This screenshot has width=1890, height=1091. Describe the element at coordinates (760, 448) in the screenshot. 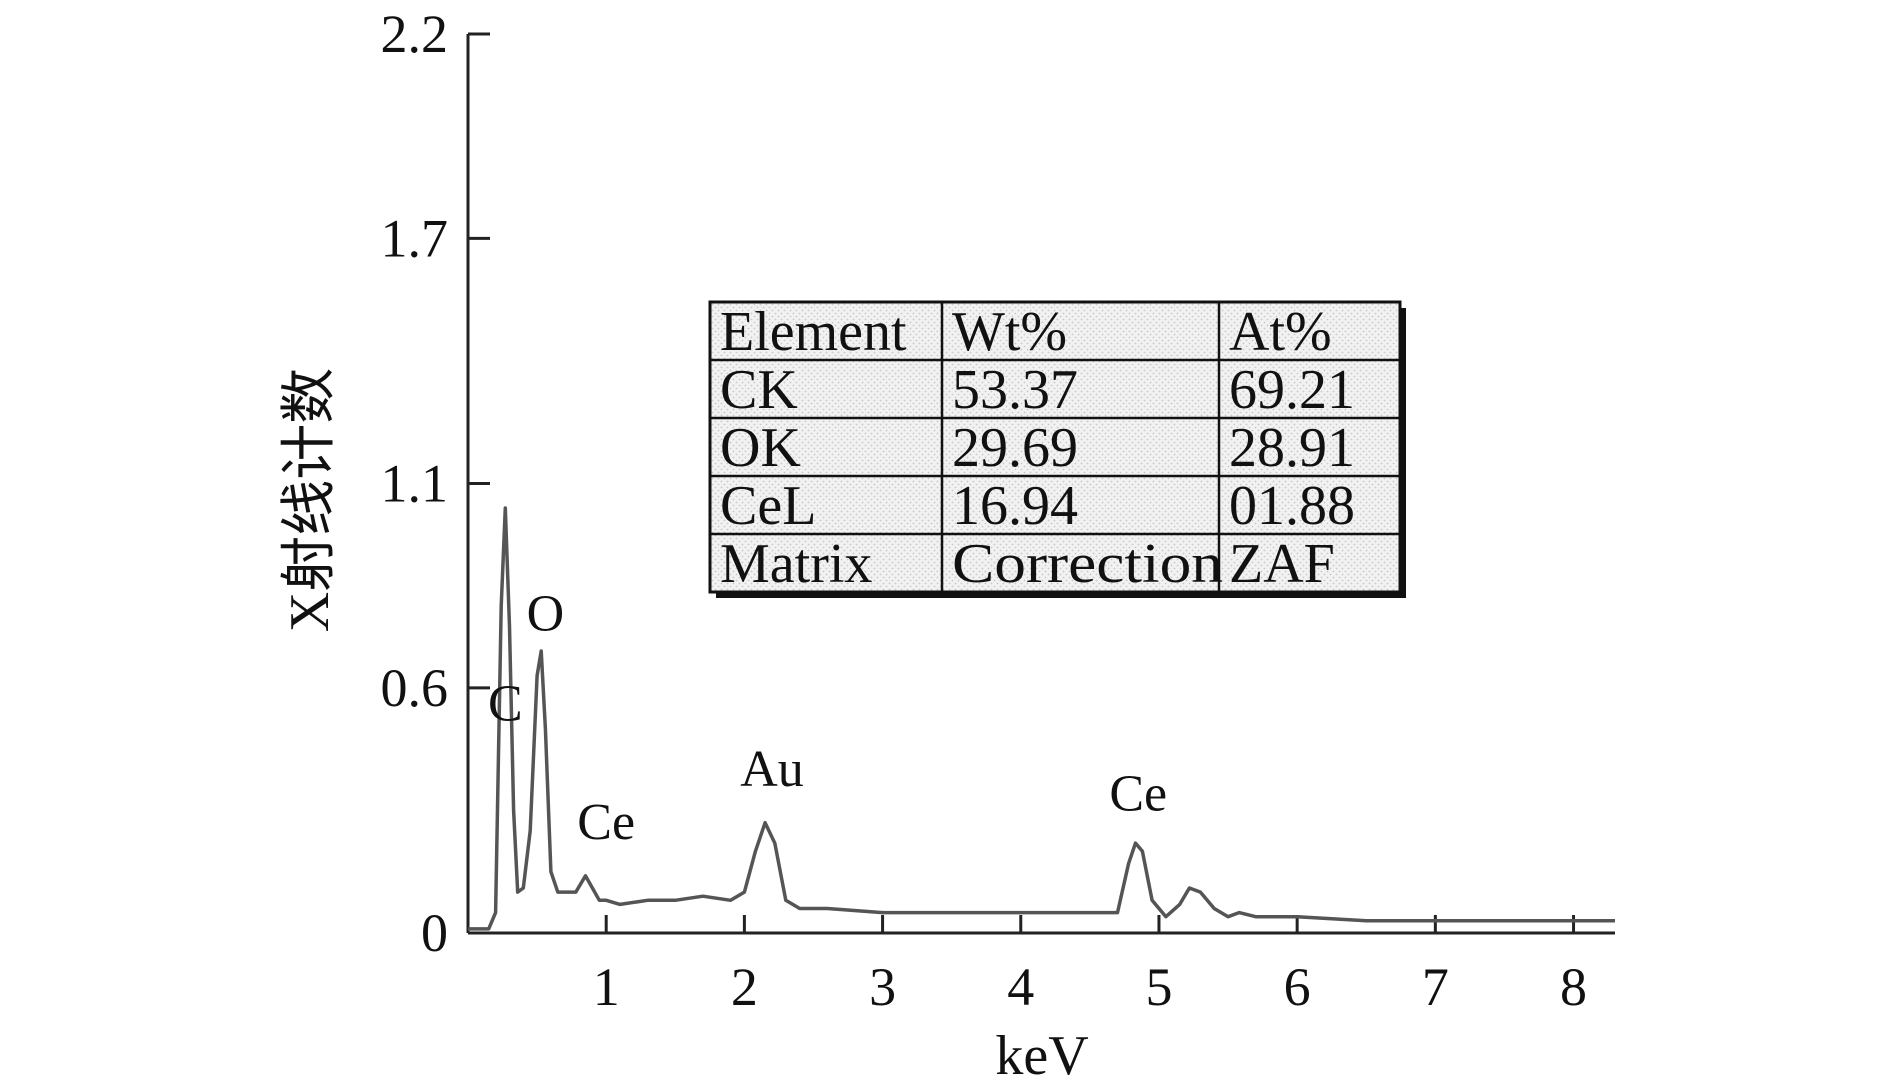

I see `table-cell: OK` at that location.